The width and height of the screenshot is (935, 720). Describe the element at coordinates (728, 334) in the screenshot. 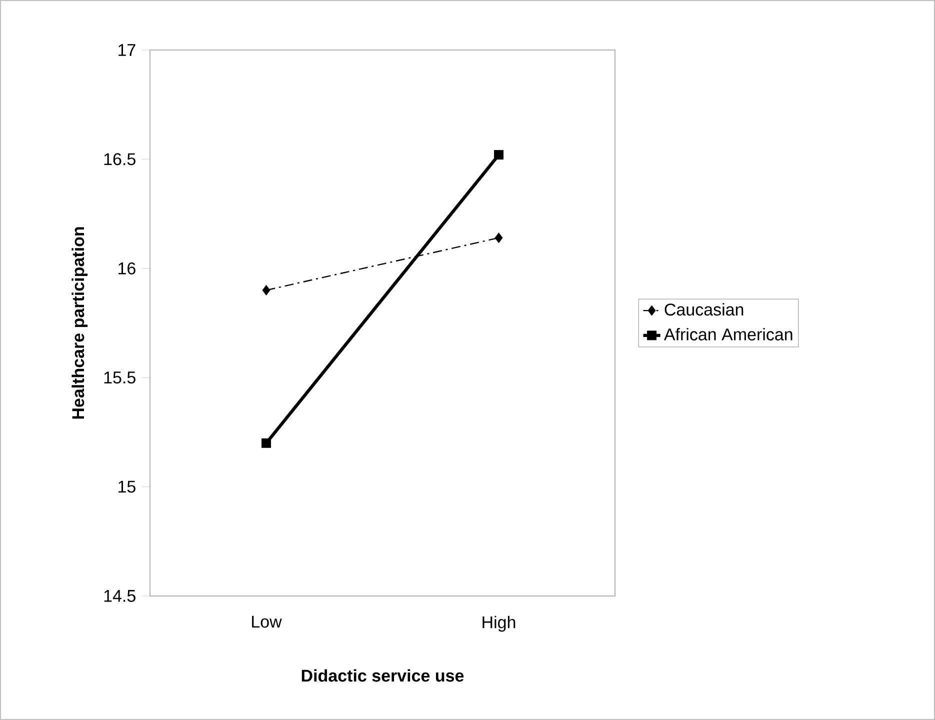

I see `legend-label: African American` at that location.